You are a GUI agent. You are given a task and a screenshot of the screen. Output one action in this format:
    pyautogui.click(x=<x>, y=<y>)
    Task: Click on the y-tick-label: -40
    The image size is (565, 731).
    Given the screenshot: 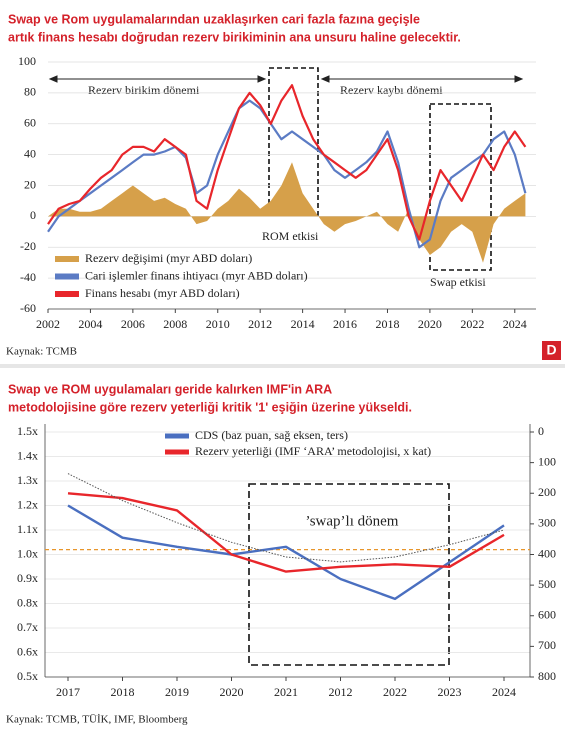 What is the action you would take?
    pyautogui.click(x=28, y=277)
    